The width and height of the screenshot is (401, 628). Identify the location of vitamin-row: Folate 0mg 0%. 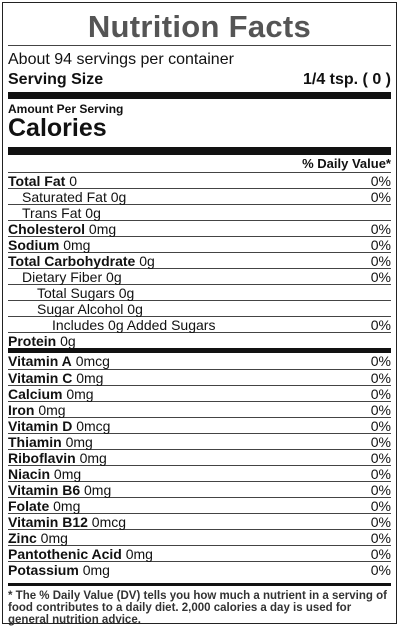
(199, 505).